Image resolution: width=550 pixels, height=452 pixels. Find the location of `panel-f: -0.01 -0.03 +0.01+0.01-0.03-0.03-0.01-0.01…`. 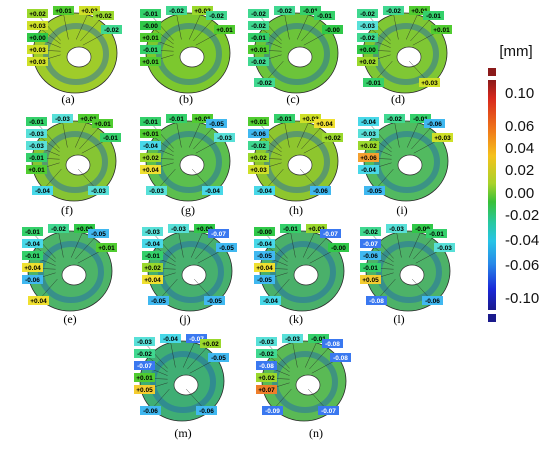

panel-f: -0.01 -0.03 +0.01+0.01-0.03-0.03-0.01-0.01… is located at coordinates (73, 165).